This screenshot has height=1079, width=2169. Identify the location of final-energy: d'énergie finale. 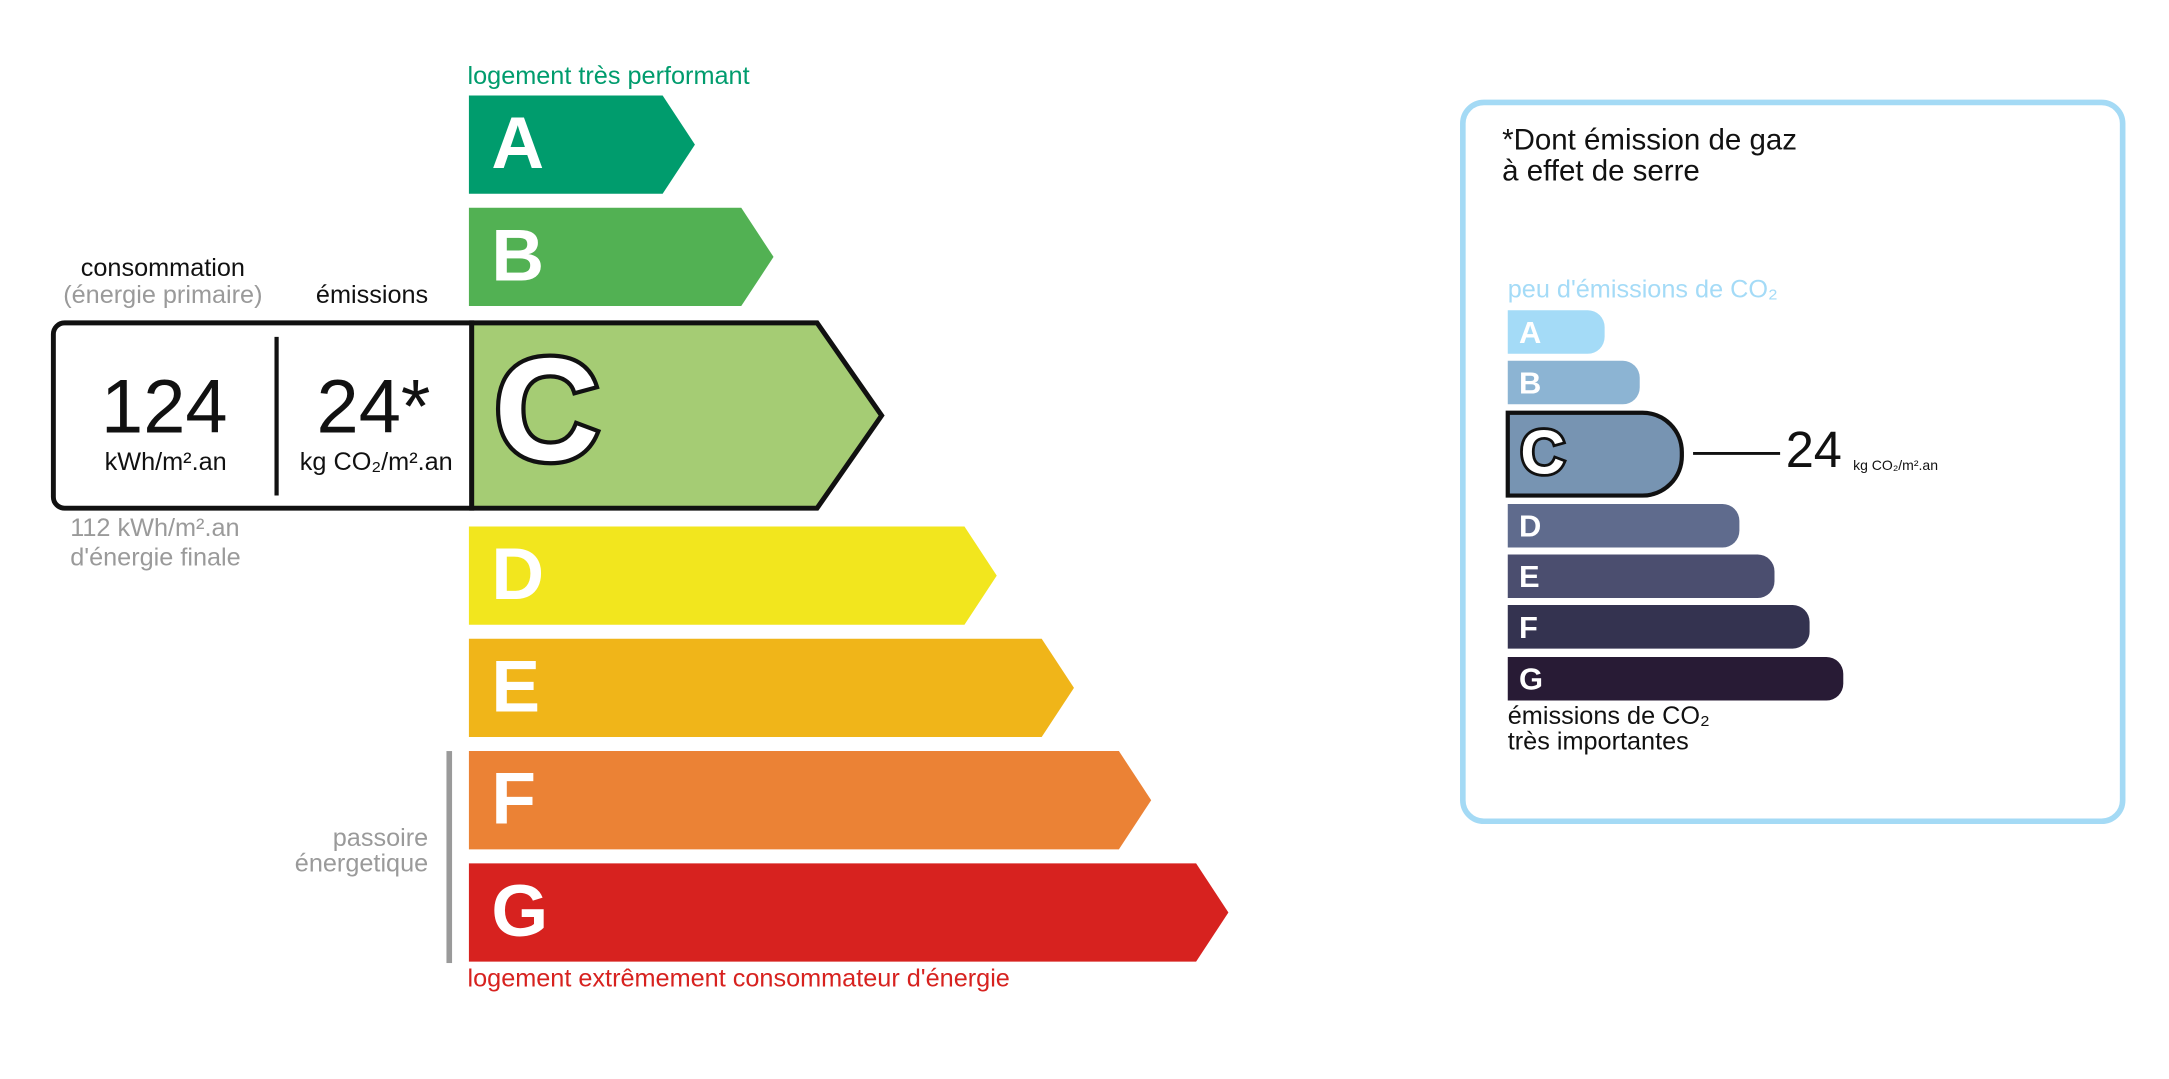
(155, 557).